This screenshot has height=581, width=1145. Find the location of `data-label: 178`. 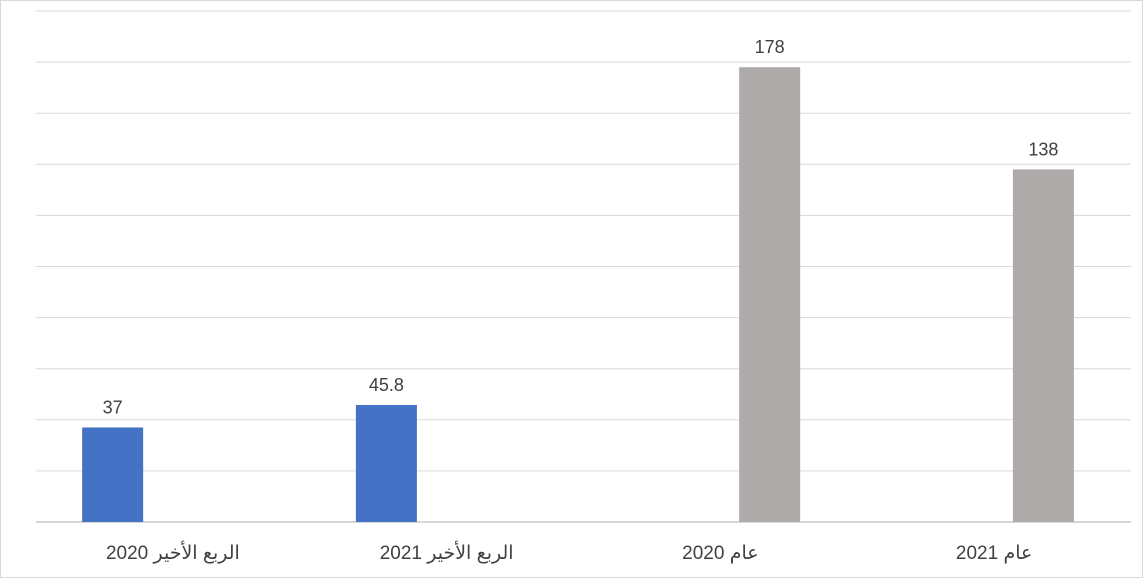

data-label: 178 is located at coordinates (770, 47).